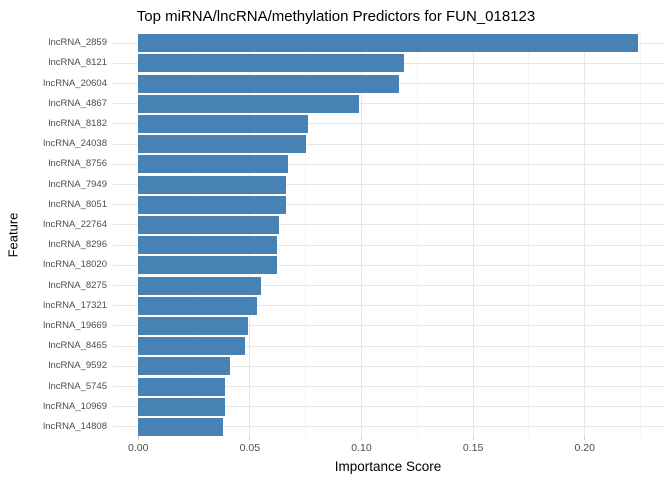 This screenshot has height=480, width=672. What do you see at coordinates (75, 83) in the screenshot?
I see `y-tick-label: lncRNA_20604` at bounding box center [75, 83].